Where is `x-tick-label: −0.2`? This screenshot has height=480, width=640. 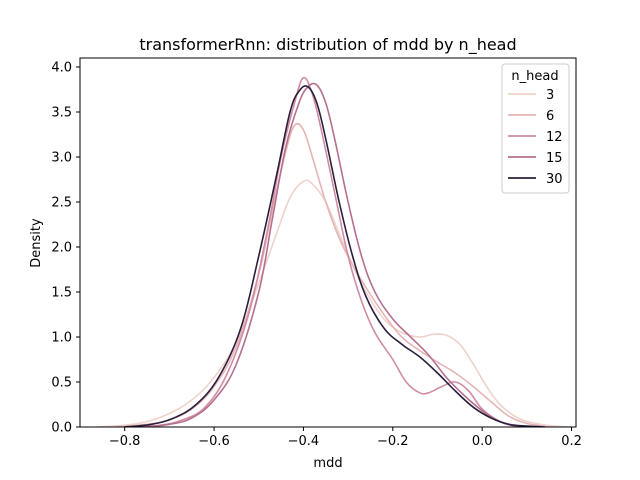 x-tick-label: −0.2 is located at coordinates (393, 441).